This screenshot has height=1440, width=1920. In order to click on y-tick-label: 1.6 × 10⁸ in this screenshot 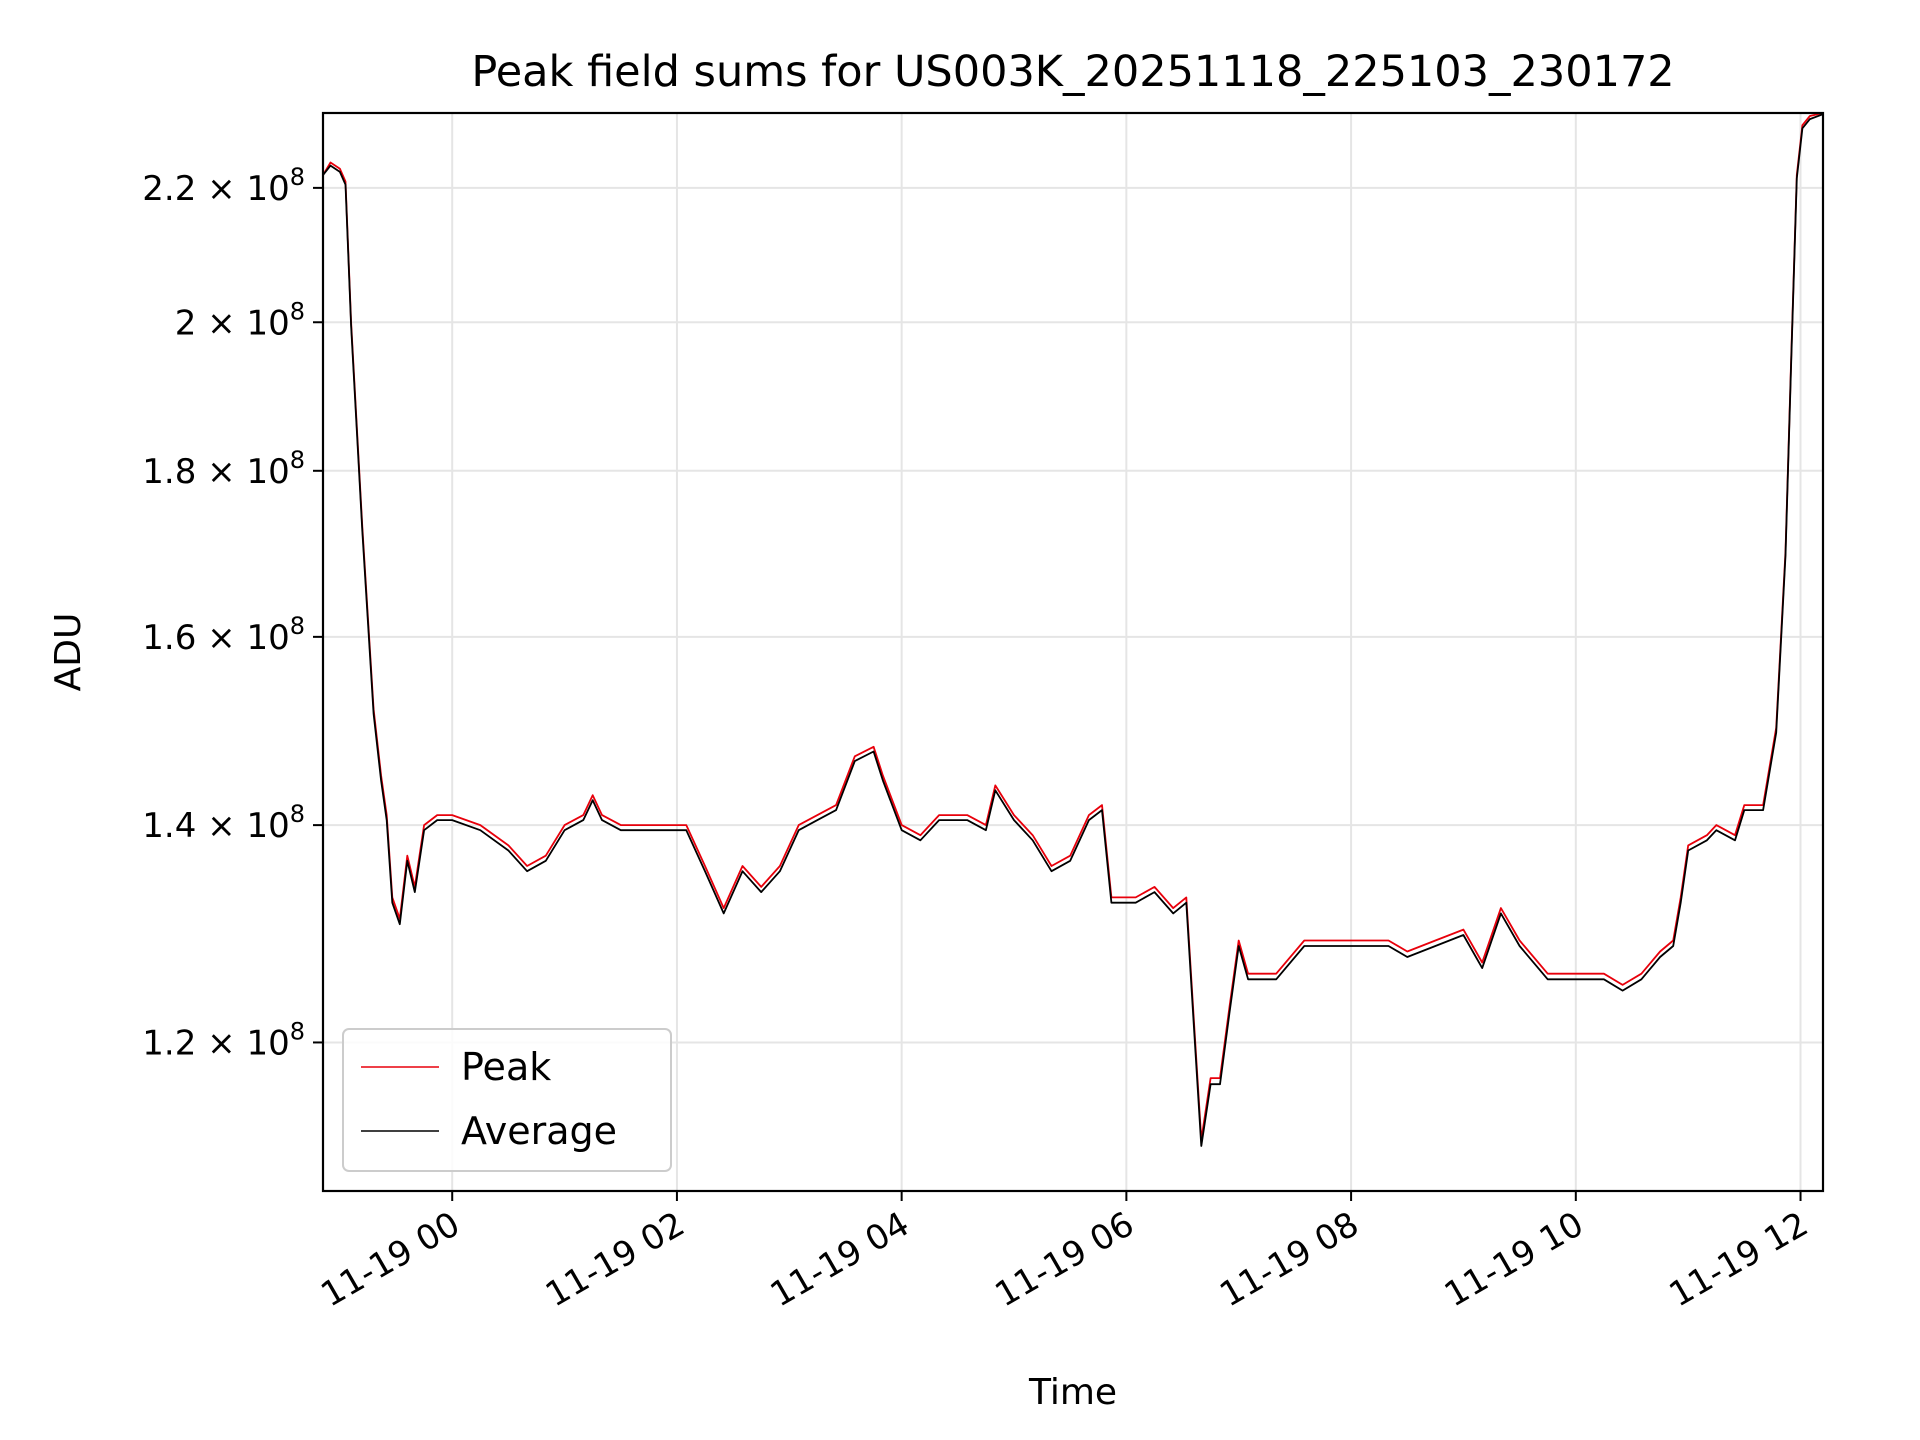, I will do `click(223, 635)`.